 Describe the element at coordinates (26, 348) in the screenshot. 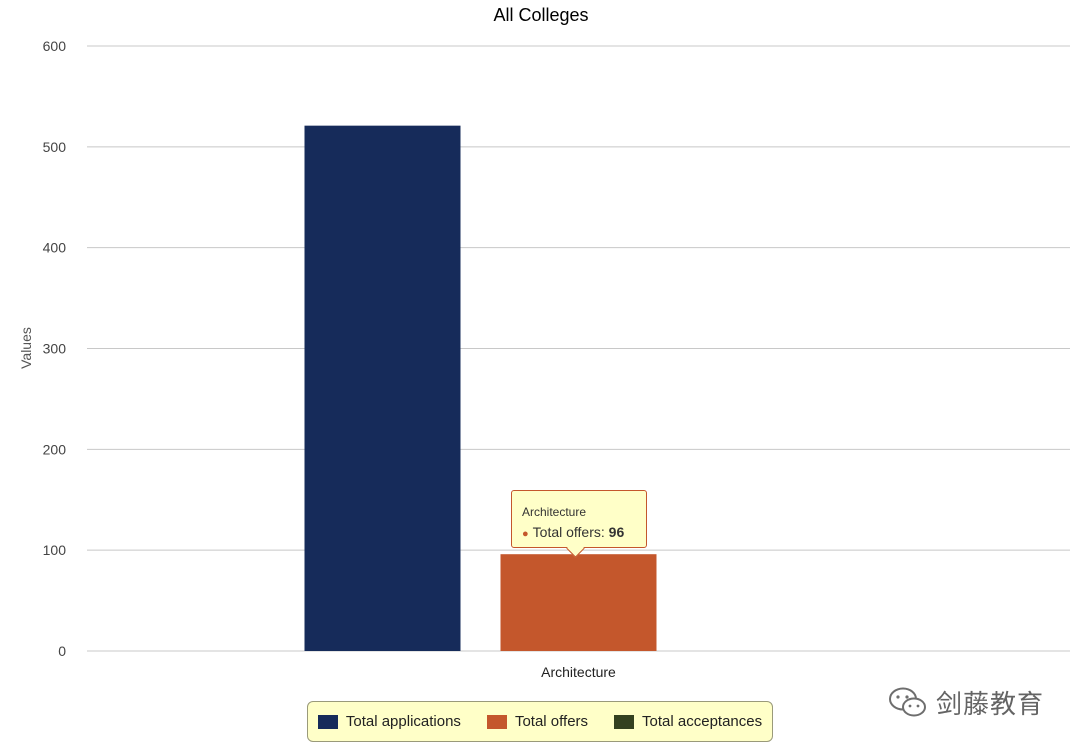

I see `y-axis-label: Values` at that location.